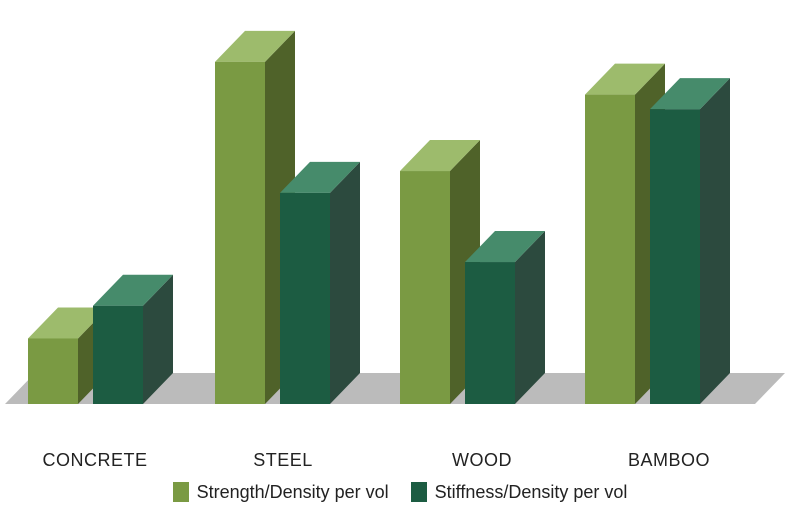 This screenshot has height=520, width=800. Describe the element at coordinates (418, 492) in the screenshot. I see `legend-swatch-stiffness` at that location.